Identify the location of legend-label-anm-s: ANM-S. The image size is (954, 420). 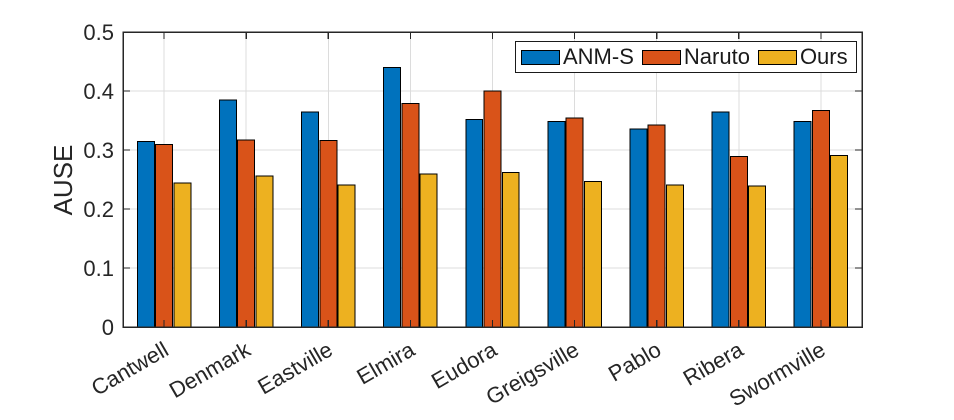
(598, 56).